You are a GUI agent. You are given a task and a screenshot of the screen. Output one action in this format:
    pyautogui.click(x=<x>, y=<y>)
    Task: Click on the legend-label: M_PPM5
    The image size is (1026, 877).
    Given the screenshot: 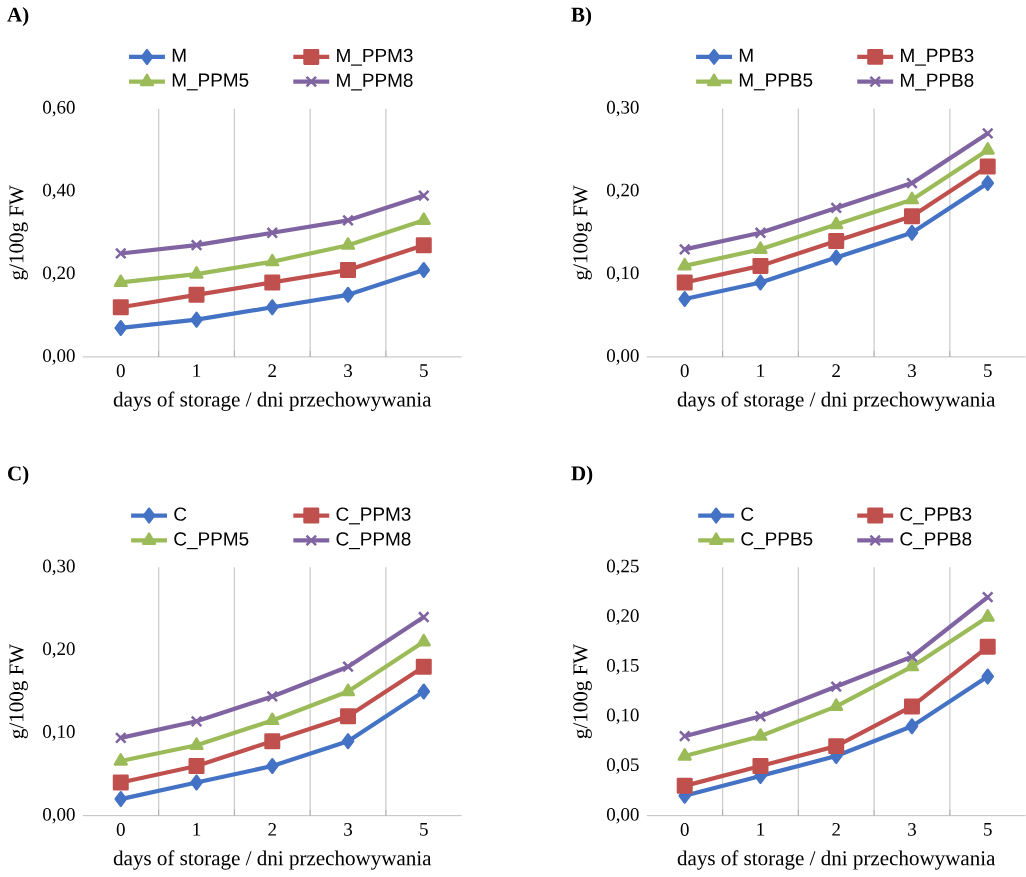 What is the action you would take?
    pyautogui.click(x=210, y=82)
    